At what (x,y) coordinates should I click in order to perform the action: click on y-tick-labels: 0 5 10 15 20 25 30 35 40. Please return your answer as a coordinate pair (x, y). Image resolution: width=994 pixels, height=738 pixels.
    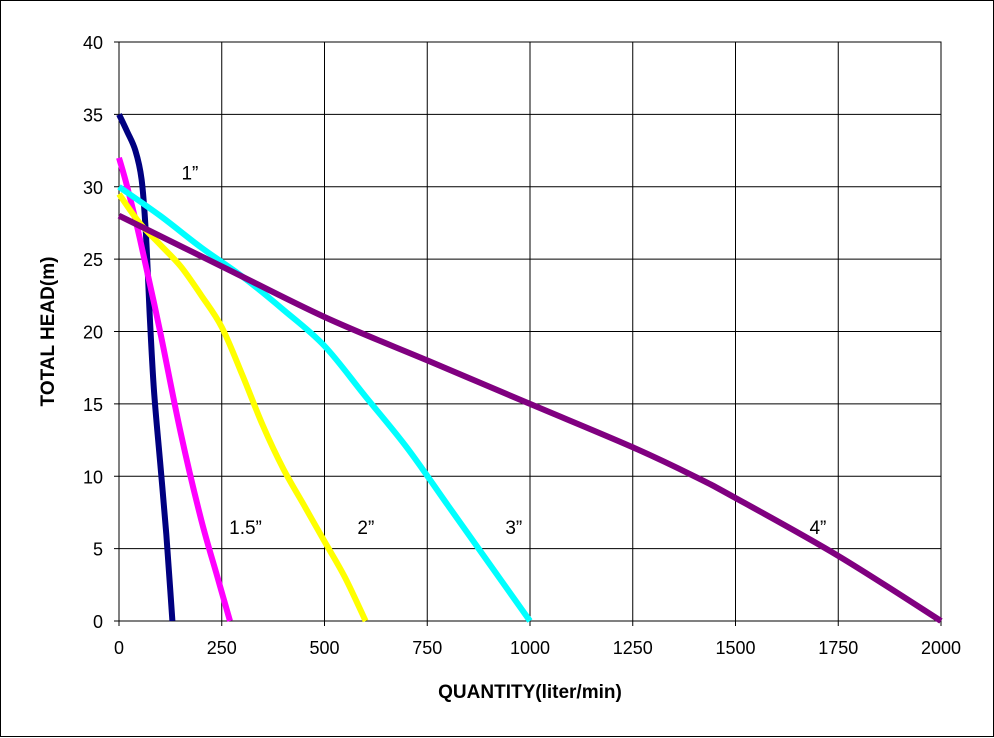
    Looking at the image, I should click on (93, 332).